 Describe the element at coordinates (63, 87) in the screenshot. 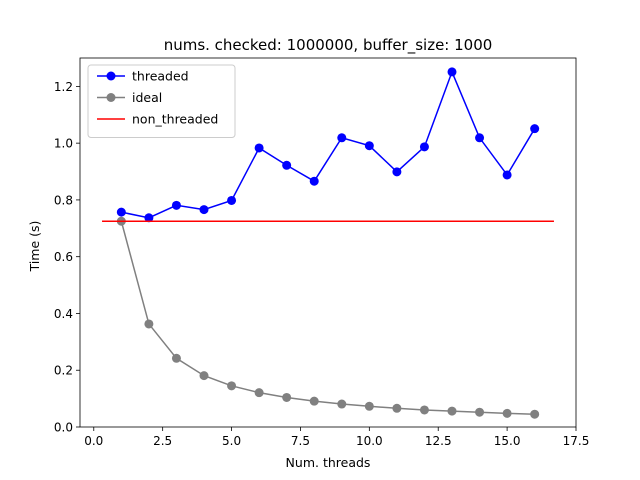

I see `y-tick-label: 1.2` at that location.